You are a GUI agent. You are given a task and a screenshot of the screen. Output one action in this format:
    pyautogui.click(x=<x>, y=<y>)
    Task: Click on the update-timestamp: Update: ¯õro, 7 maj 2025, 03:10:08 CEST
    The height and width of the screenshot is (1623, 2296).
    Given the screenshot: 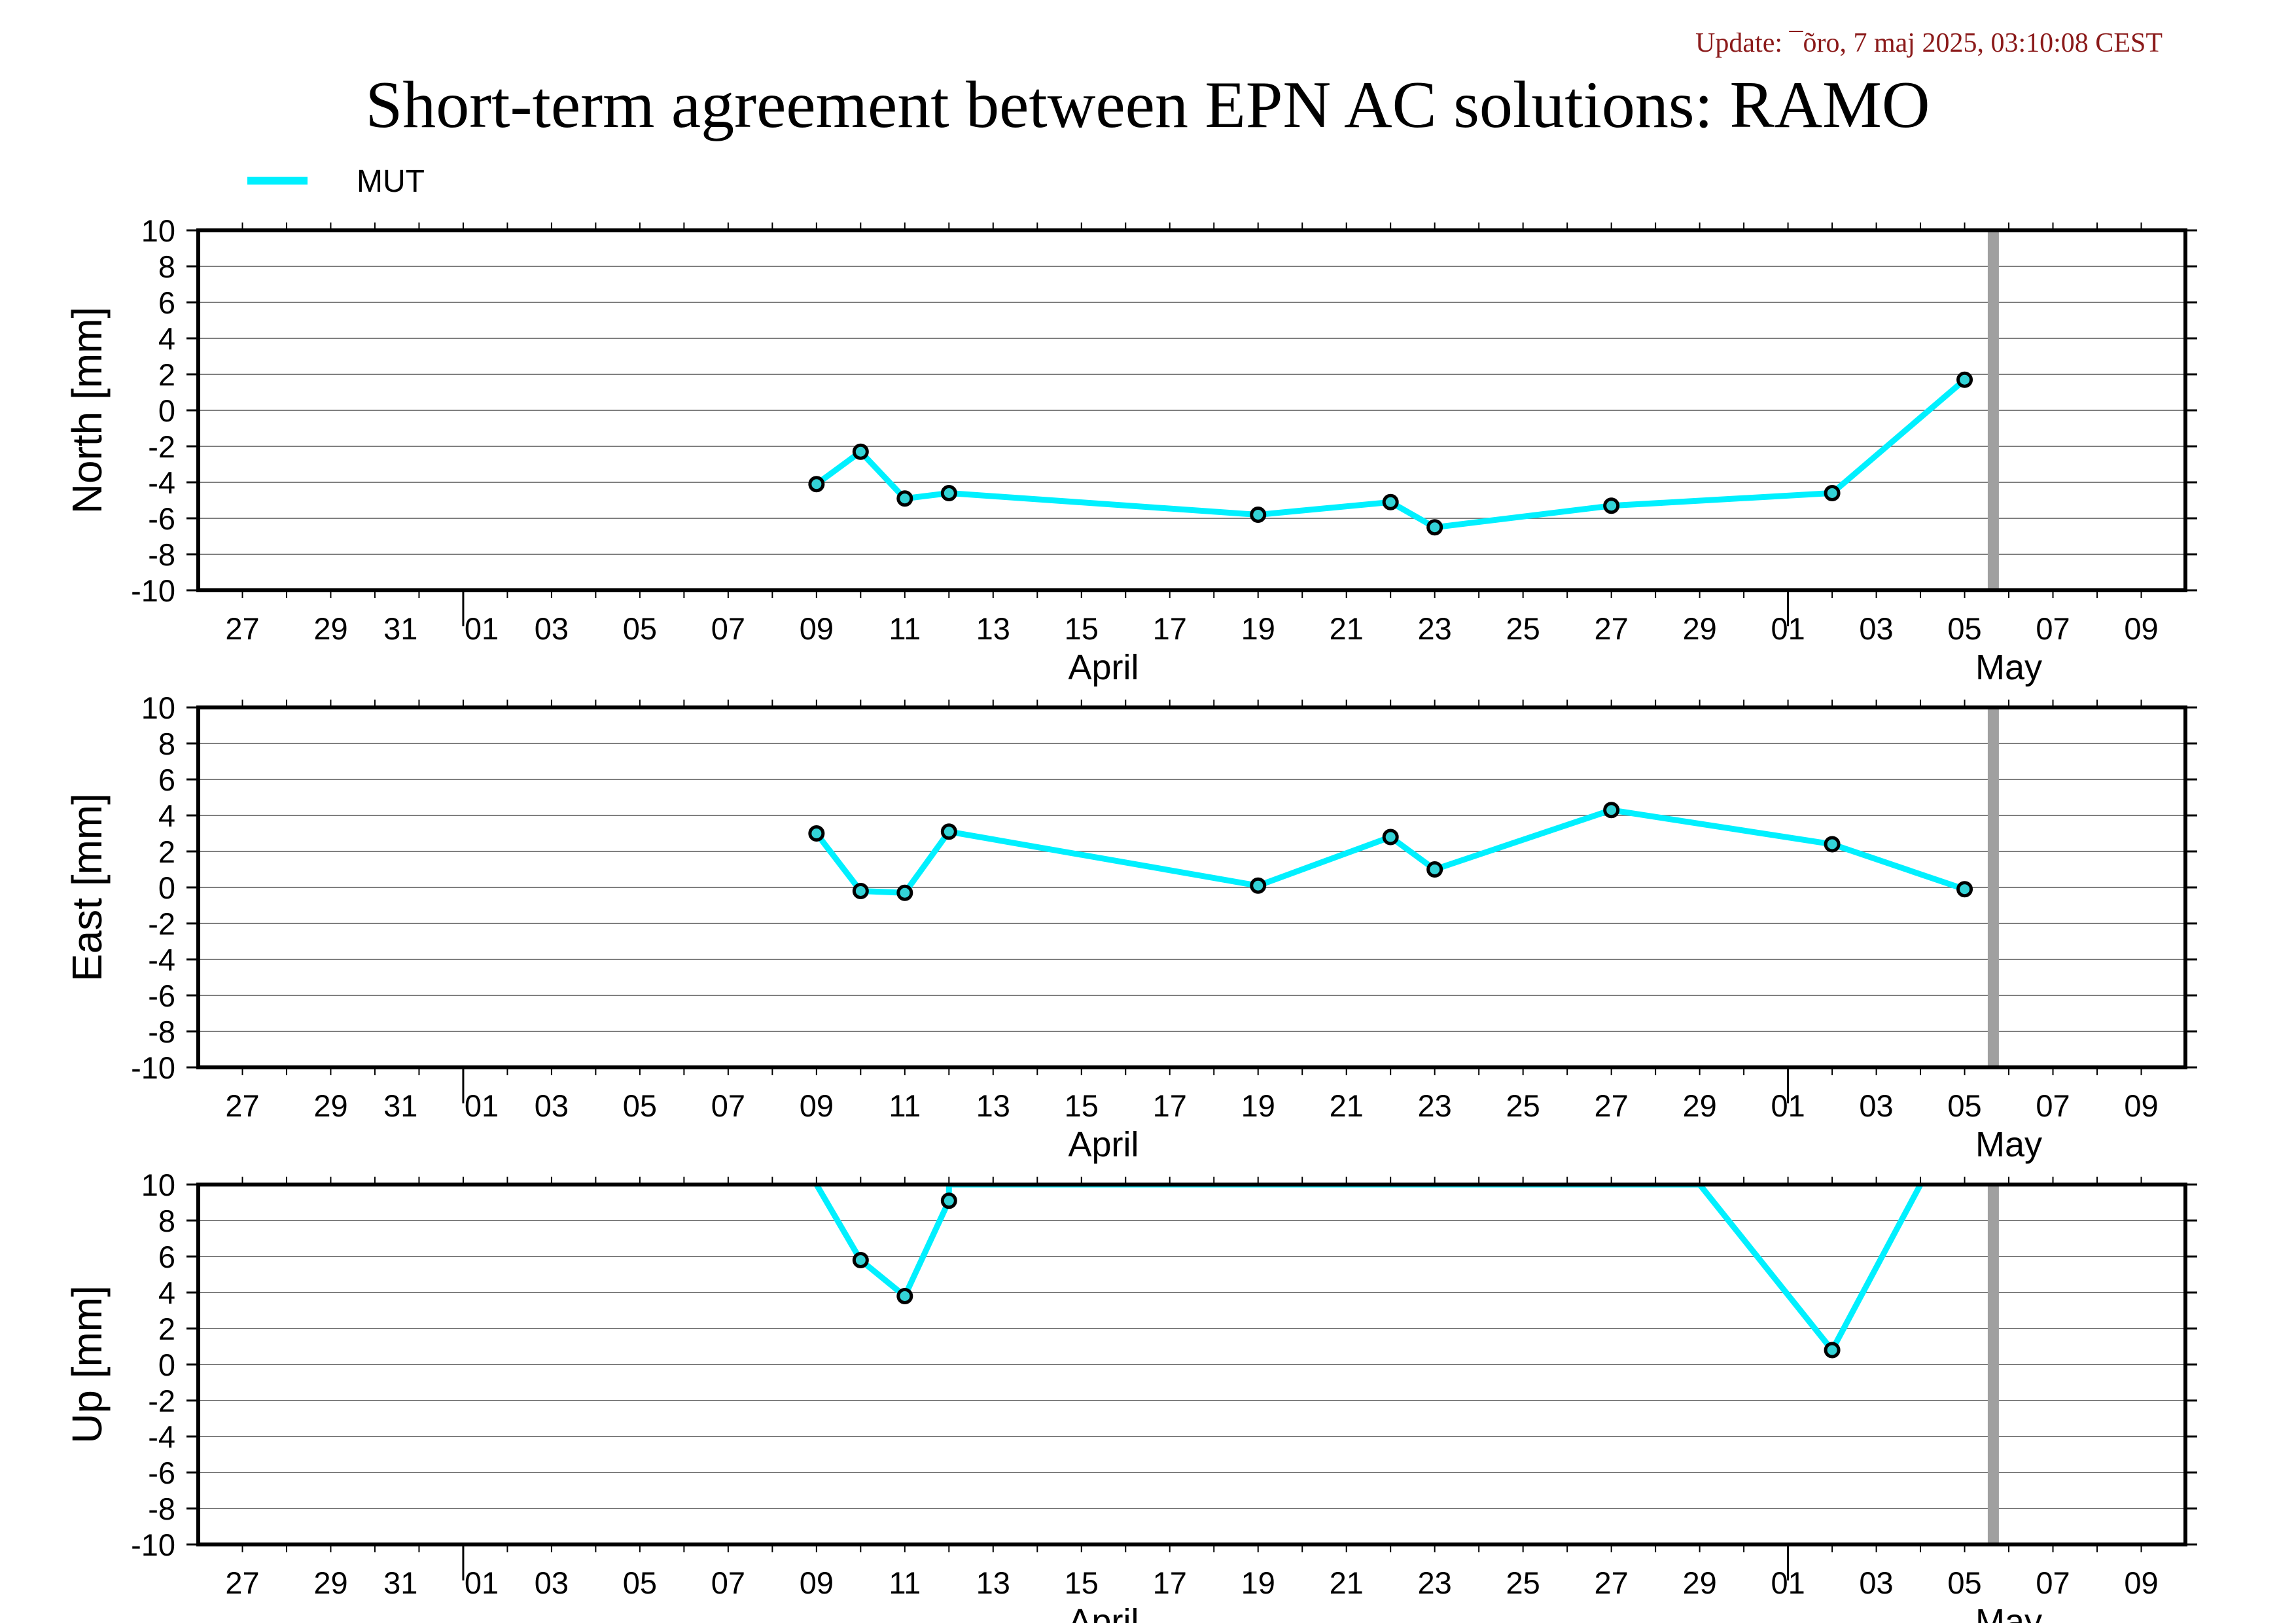 What is the action you would take?
    pyautogui.click(x=1929, y=43)
    